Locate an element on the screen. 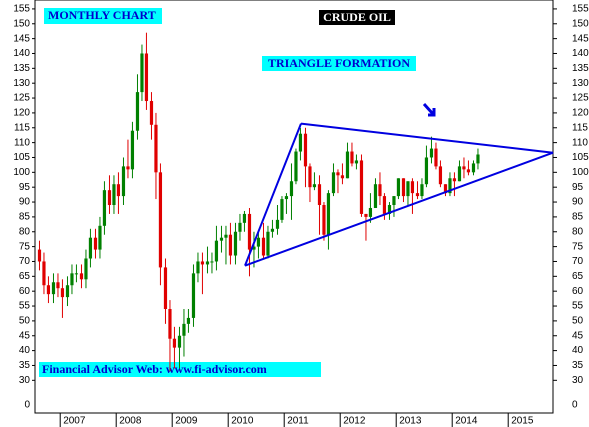 This screenshot has width=589, height=427. y-tick-label: 40 is located at coordinates (25, 350).